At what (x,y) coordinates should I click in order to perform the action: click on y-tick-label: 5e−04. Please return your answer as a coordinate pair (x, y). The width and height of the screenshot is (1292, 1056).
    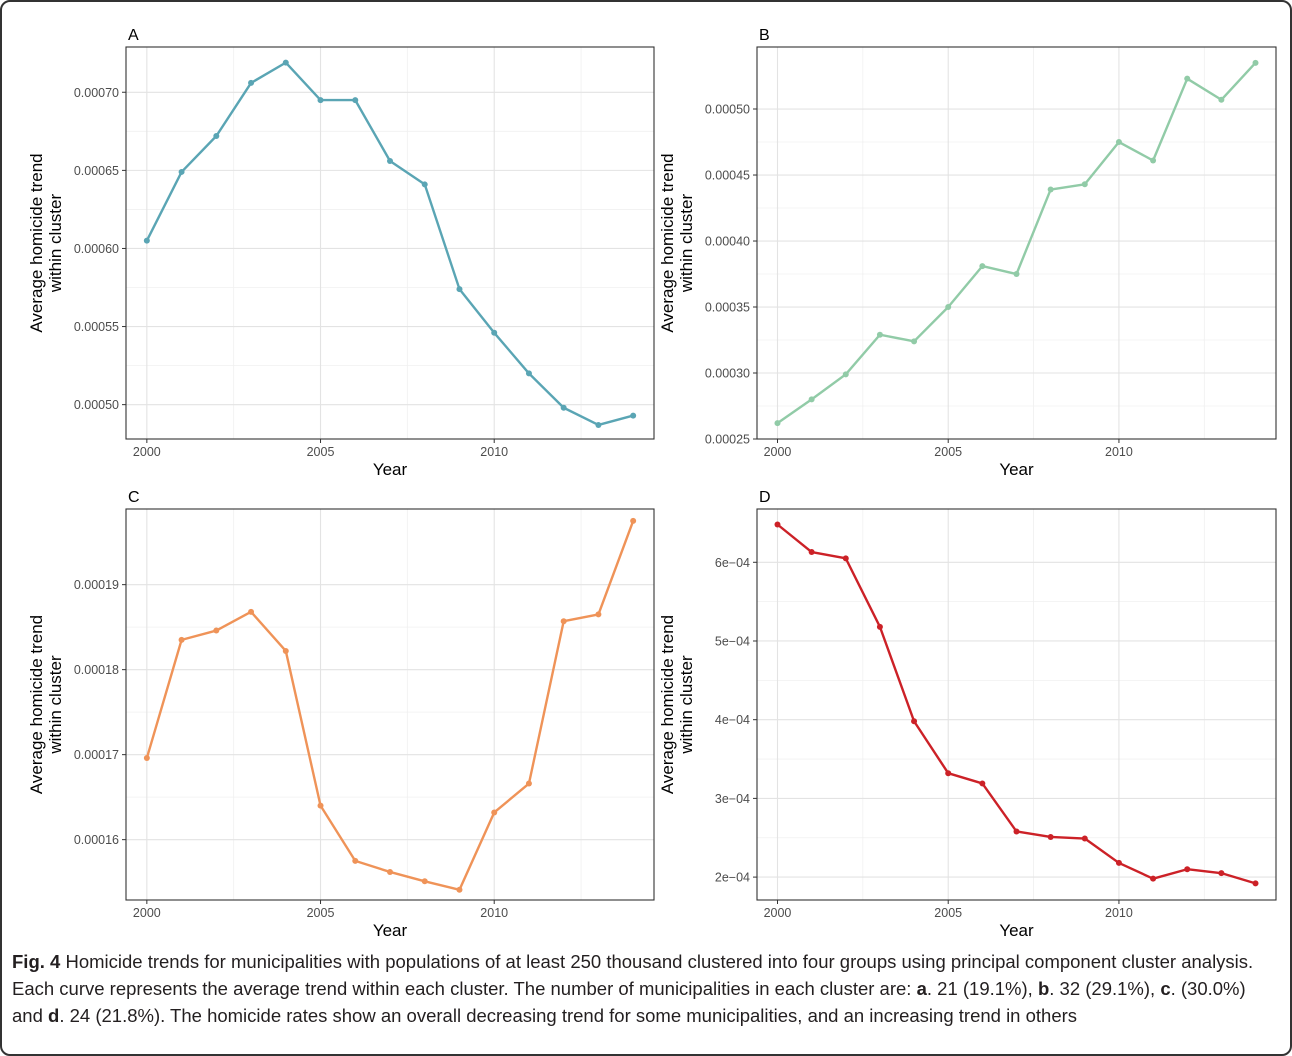
    Looking at the image, I should click on (732, 641).